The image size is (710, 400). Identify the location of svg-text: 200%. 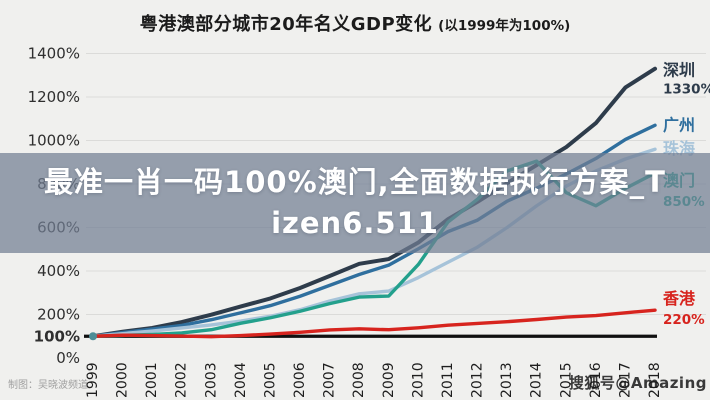
(58, 315).